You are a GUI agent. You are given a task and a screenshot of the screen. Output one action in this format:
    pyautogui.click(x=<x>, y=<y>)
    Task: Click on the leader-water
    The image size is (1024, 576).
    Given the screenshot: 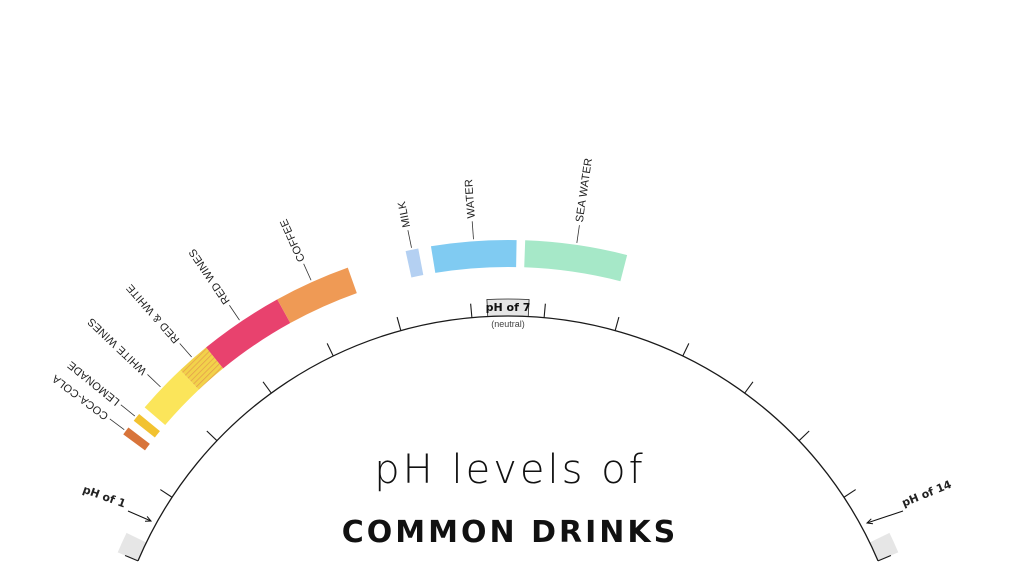 What is the action you would take?
    pyautogui.click(x=472, y=230)
    